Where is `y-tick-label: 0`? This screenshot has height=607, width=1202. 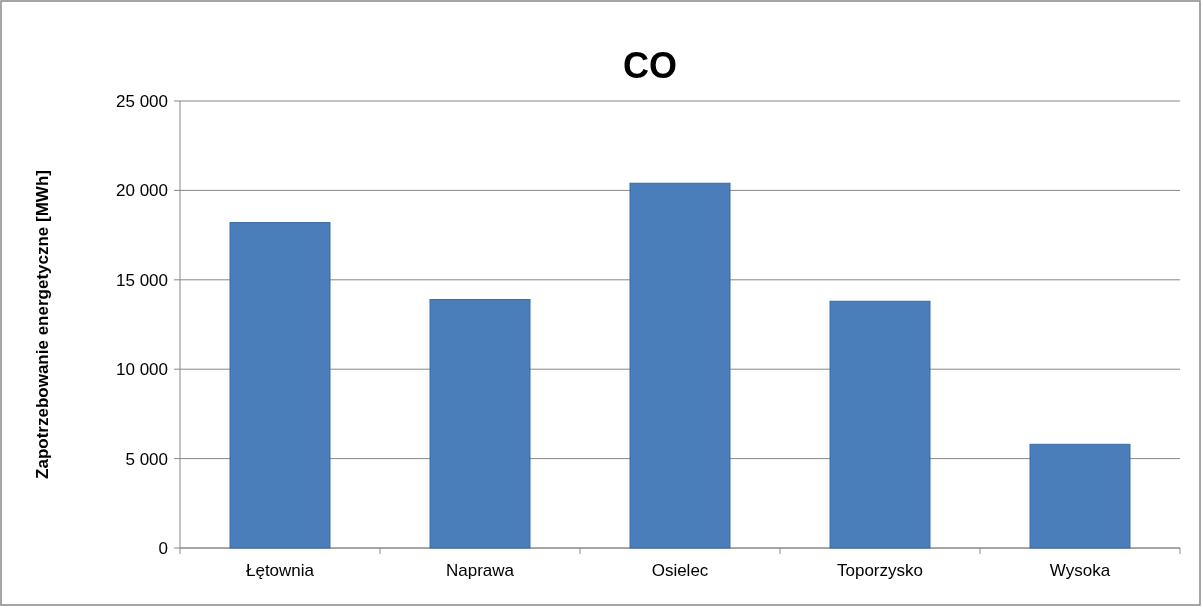 y-tick-label: 0 is located at coordinates (163, 548).